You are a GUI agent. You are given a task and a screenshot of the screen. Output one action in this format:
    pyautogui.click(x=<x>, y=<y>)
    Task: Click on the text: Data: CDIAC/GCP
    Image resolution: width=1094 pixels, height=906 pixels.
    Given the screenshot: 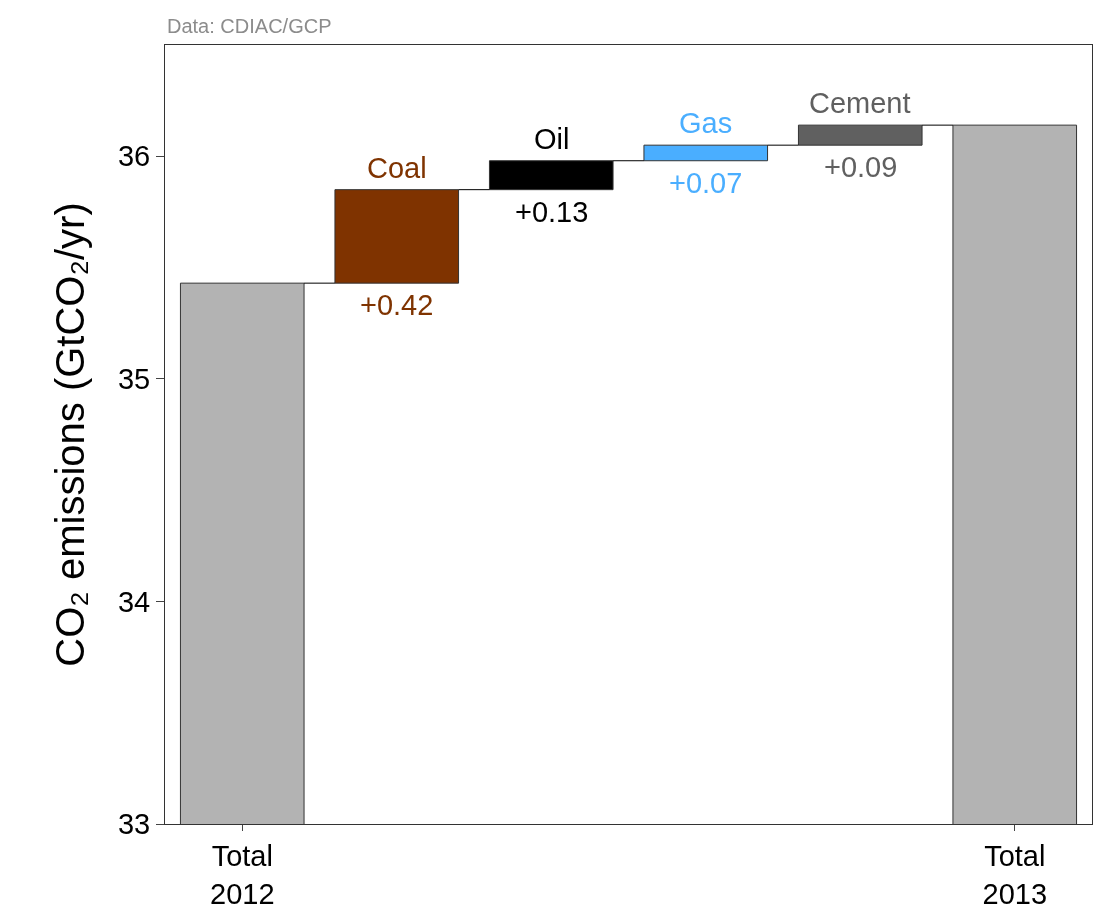 What is the action you would take?
    pyautogui.click(x=249, y=26)
    